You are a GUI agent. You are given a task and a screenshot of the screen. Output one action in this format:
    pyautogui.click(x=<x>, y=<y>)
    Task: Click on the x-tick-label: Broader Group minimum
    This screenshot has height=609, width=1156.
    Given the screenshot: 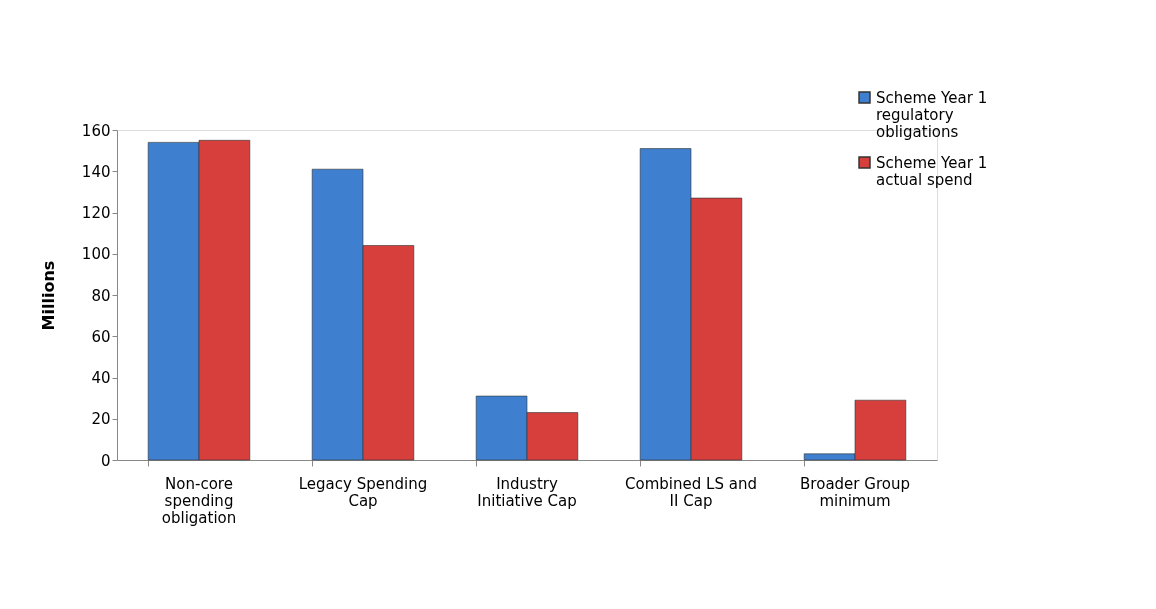 What is the action you would take?
    pyautogui.click(x=855, y=492)
    